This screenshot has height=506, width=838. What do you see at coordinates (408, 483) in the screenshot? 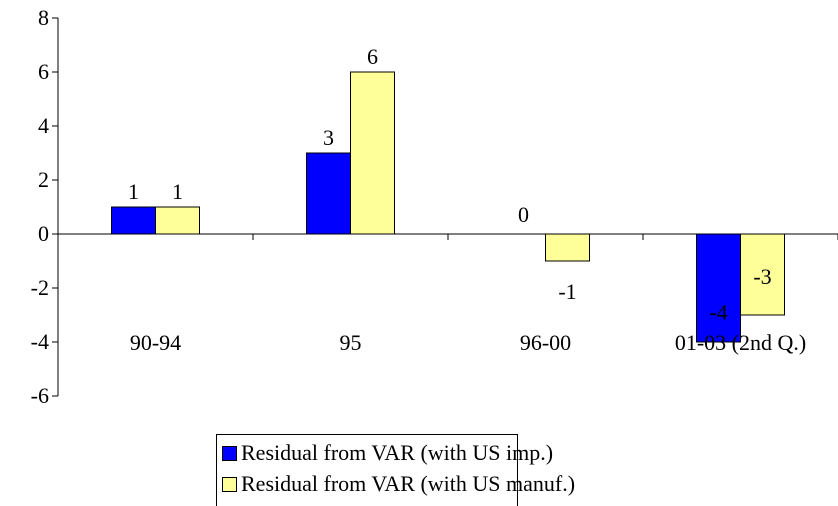
I see `legend-label-series-2: Residual from VAR (with US manuf.)` at bounding box center [408, 483].